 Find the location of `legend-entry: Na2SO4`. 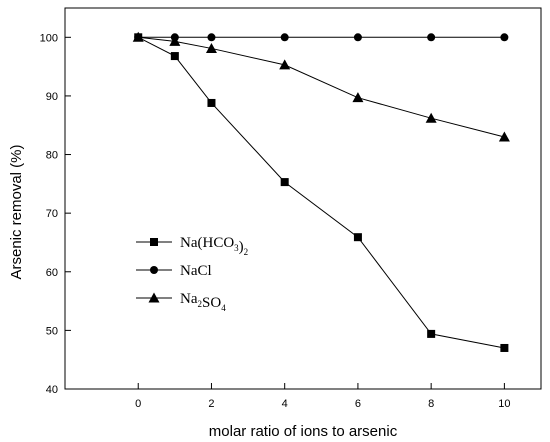

legend-entry: Na2SO4 is located at coordinates (181, 302).